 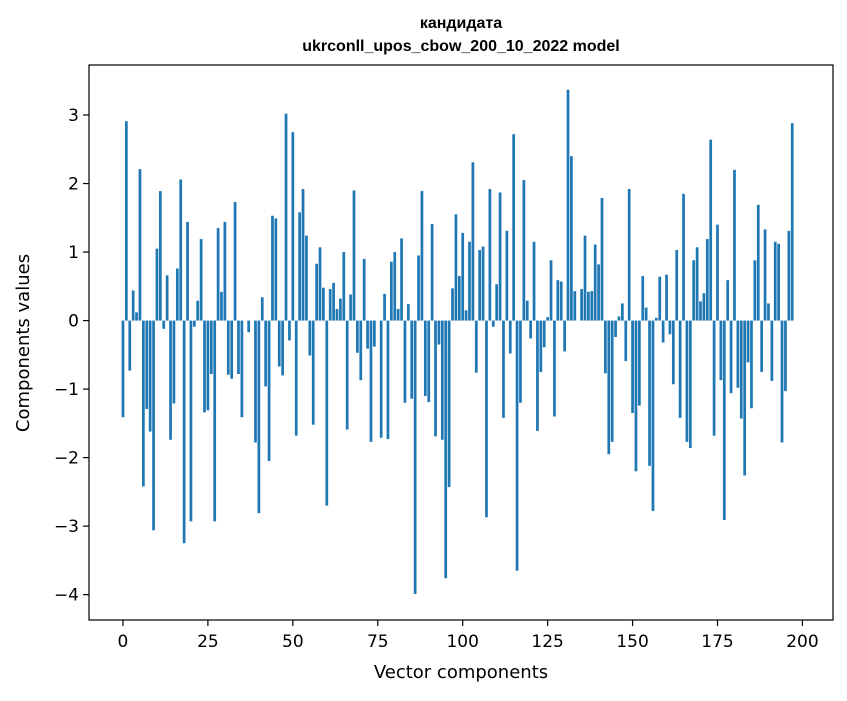 I want to click on y-axis-label: Components values, so click(x=23, y=343).